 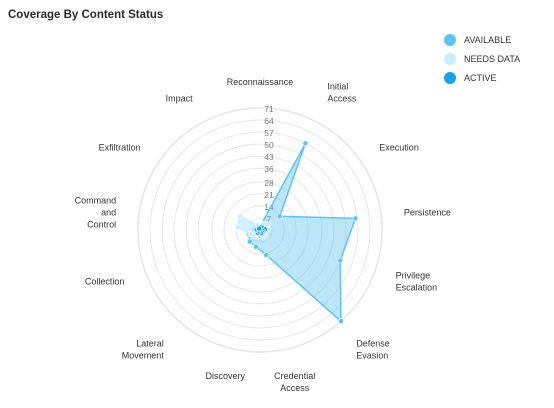 I want to click on tick-label: 14, so click(x=269, y=207).